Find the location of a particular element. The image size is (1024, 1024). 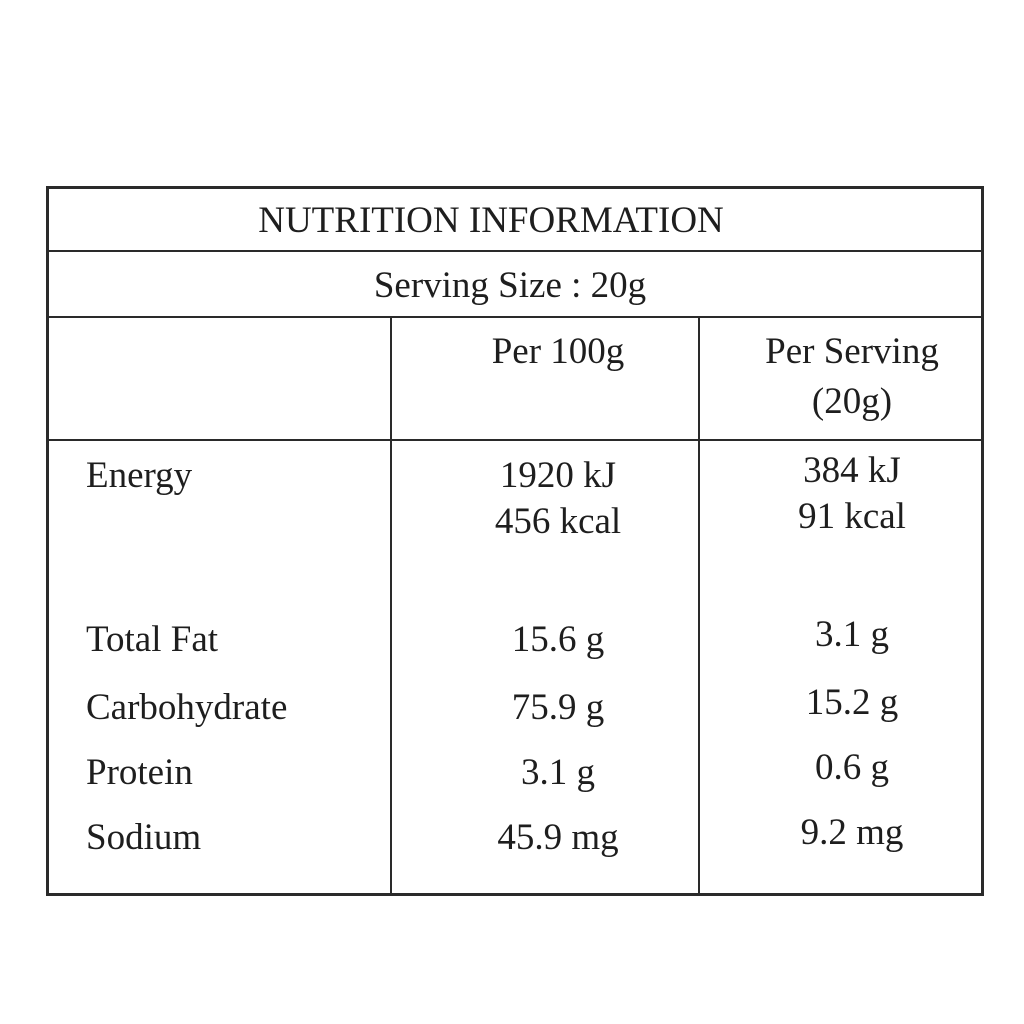

cell-value: 0.6 g is located at coordinates (852, 767).